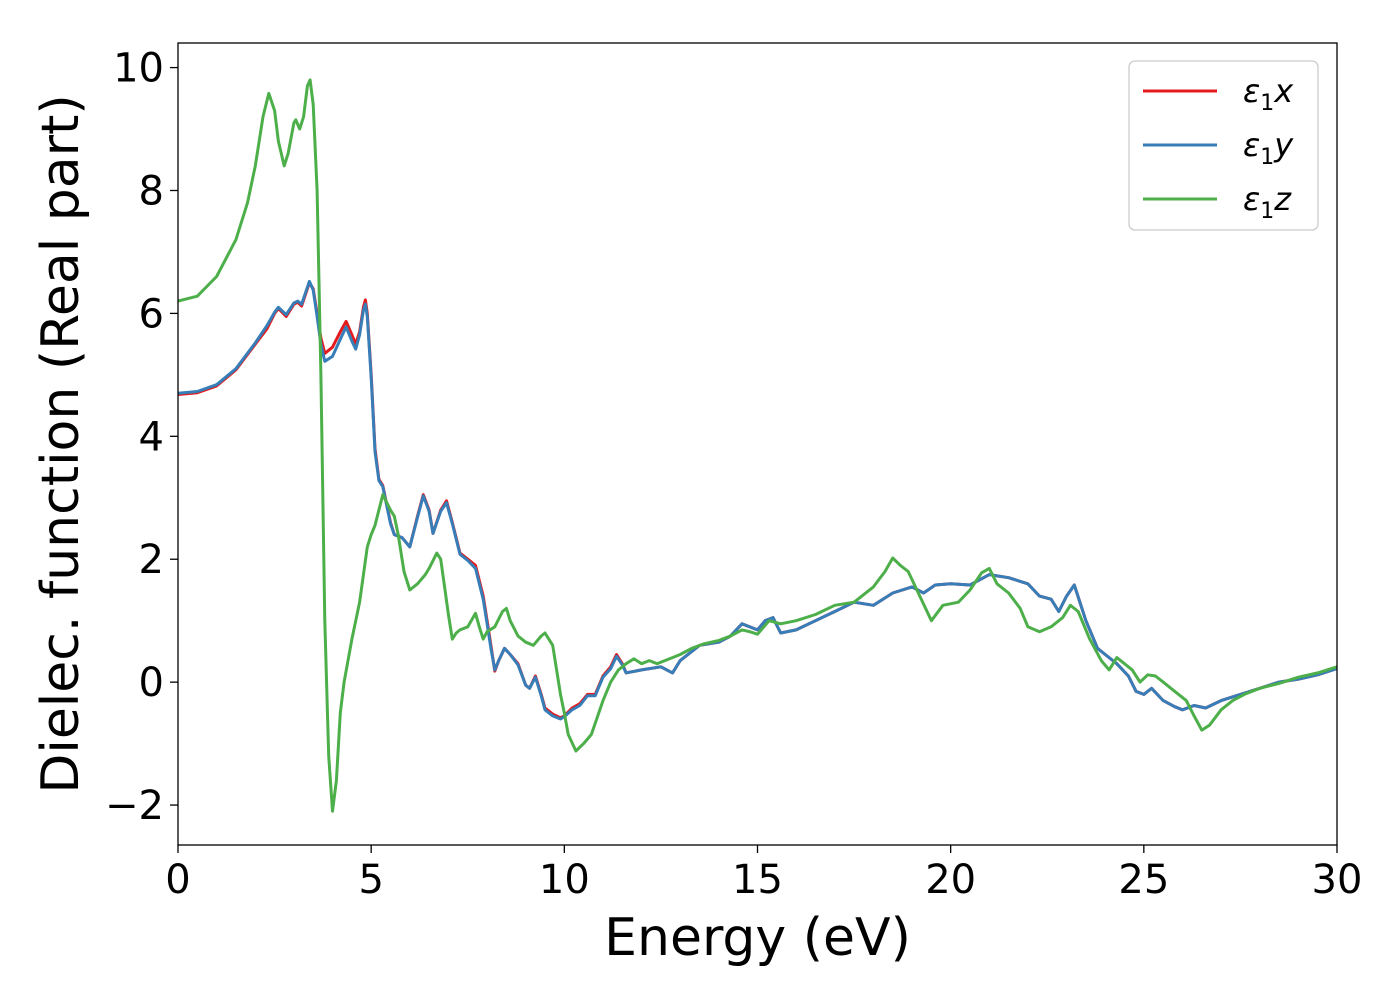 The width and height of the screenshot is (1400, 1000). I want to click on legend: ε1x ε1y ε1z, so click(1223, 145).